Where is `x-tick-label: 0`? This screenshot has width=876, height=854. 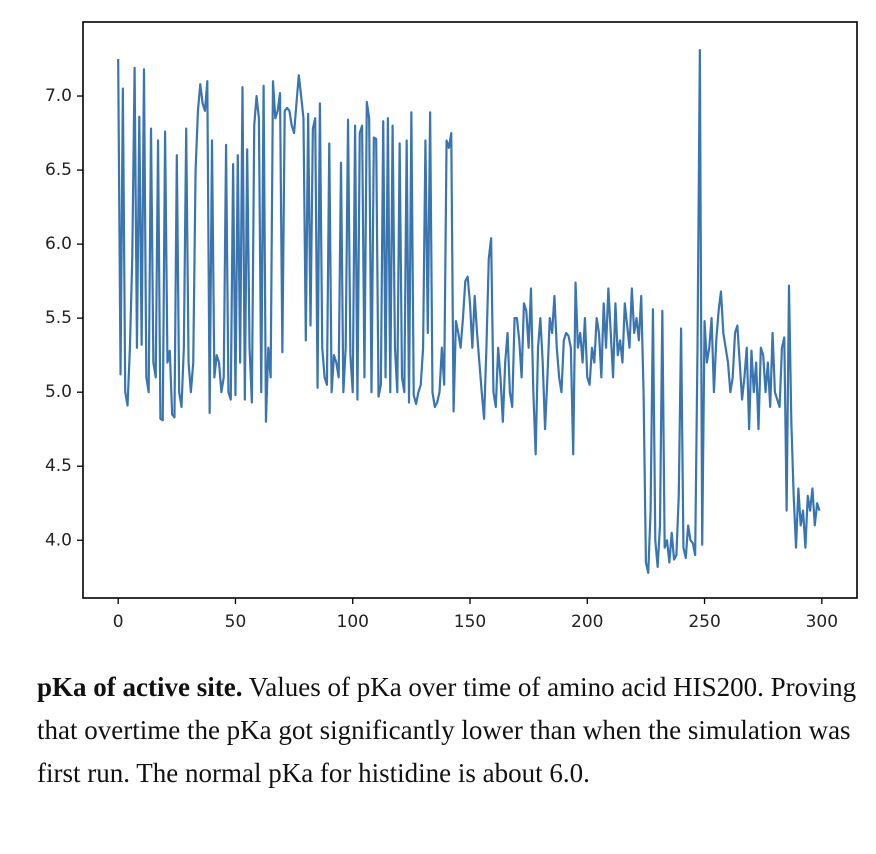 x-tick-label: 0 is located at coordinates (118, 622).